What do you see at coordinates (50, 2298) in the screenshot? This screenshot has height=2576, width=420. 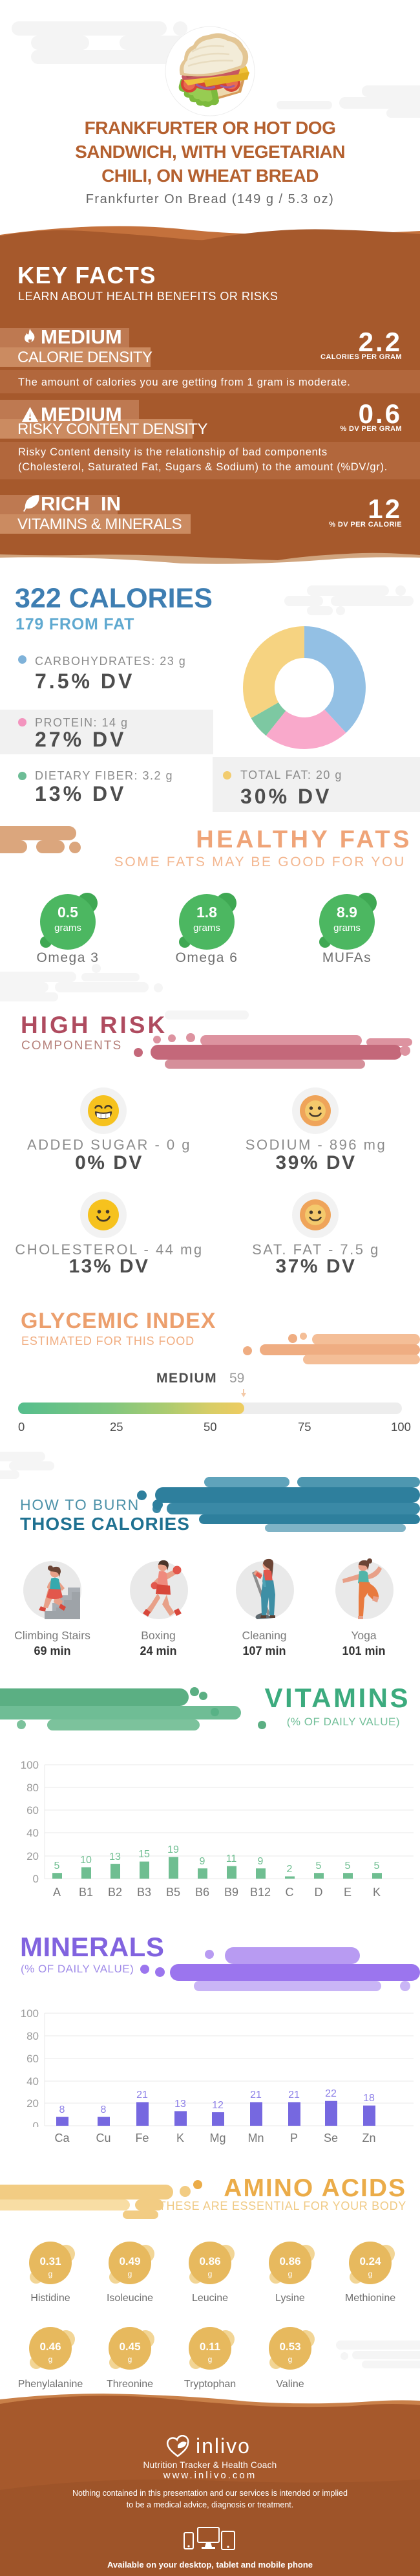 I see `svg-text: Histidine` at bounding box center [50, 2298].